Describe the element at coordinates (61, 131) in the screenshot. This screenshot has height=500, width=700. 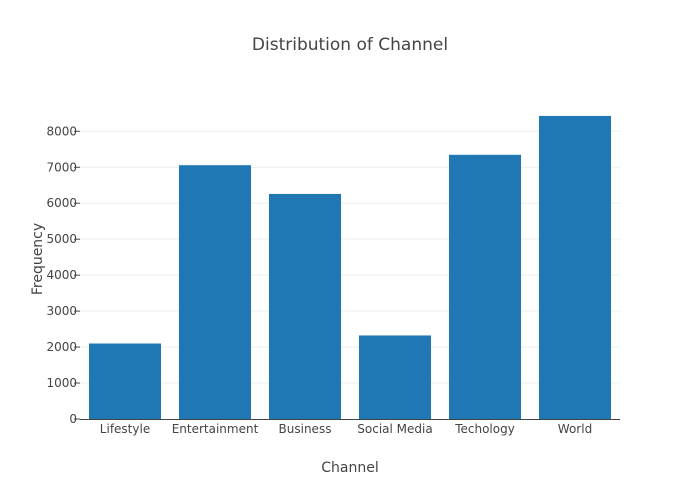
I see `y-tick-label-8000: 8000` at that location.